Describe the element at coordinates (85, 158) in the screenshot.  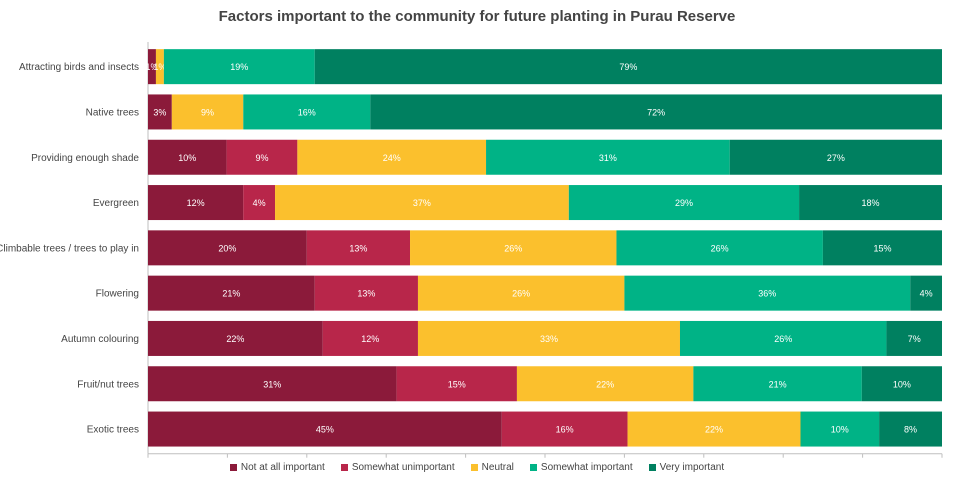
I see `category-label-providing-enough-shade: Providing enough shade` at that location.